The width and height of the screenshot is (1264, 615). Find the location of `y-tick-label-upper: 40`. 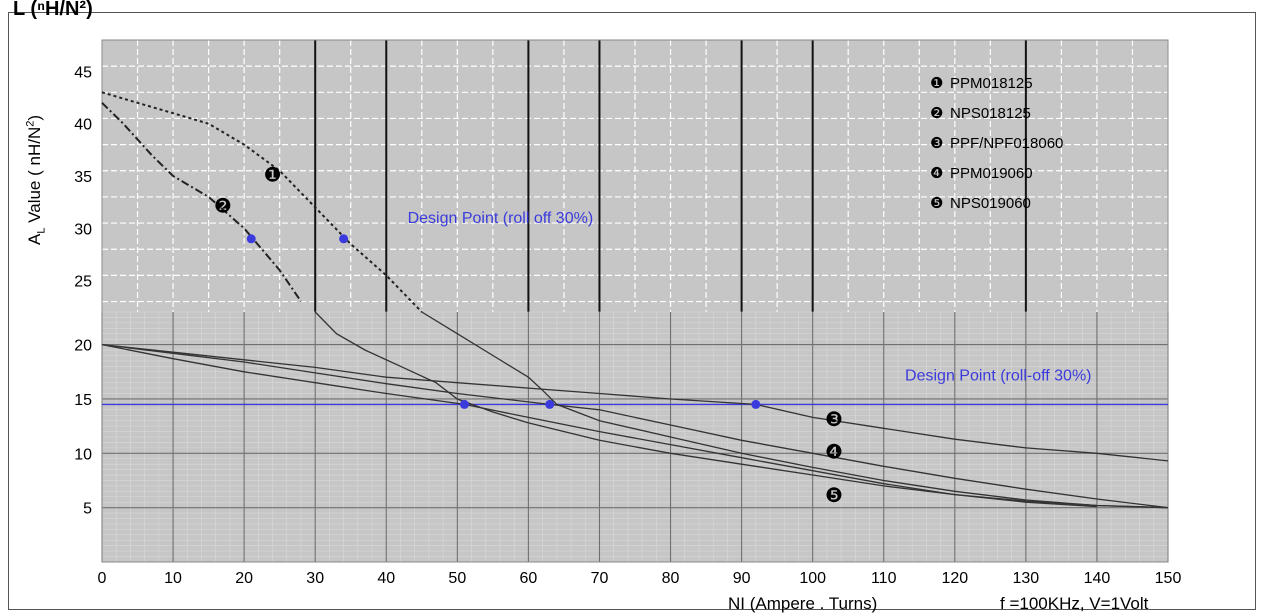

y-tick-label-upper: 40 is located at coordinates (83, 125).